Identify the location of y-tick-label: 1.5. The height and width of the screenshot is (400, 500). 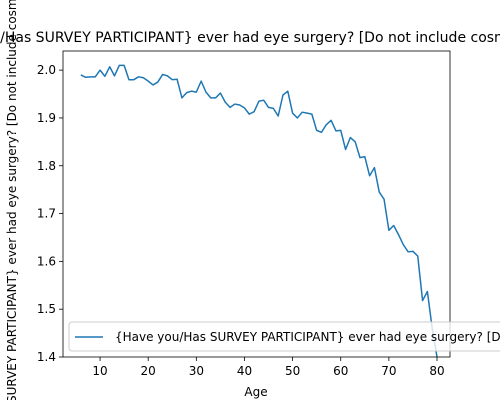
(46, 309).